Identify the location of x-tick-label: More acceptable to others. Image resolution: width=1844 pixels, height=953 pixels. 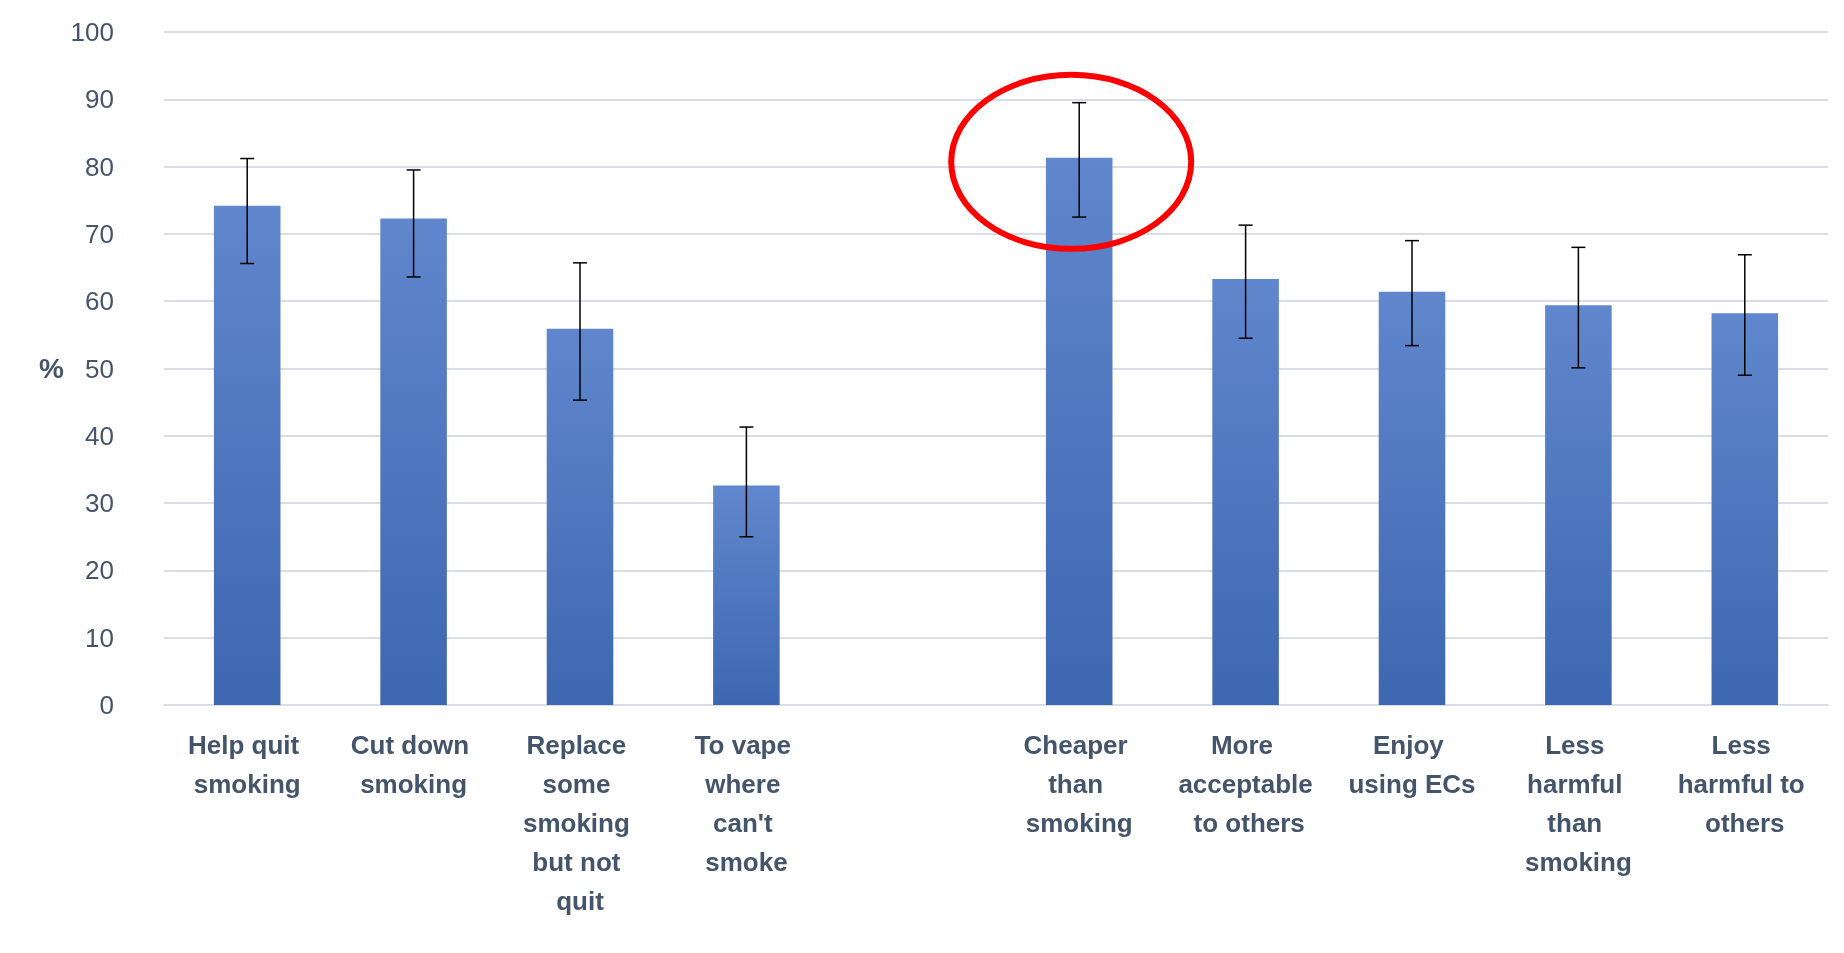
(1245, 783).